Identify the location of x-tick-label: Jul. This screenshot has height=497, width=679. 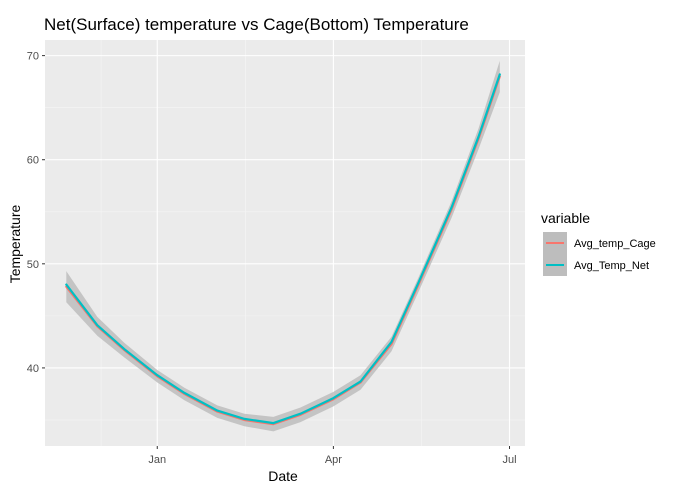
(509, 460).